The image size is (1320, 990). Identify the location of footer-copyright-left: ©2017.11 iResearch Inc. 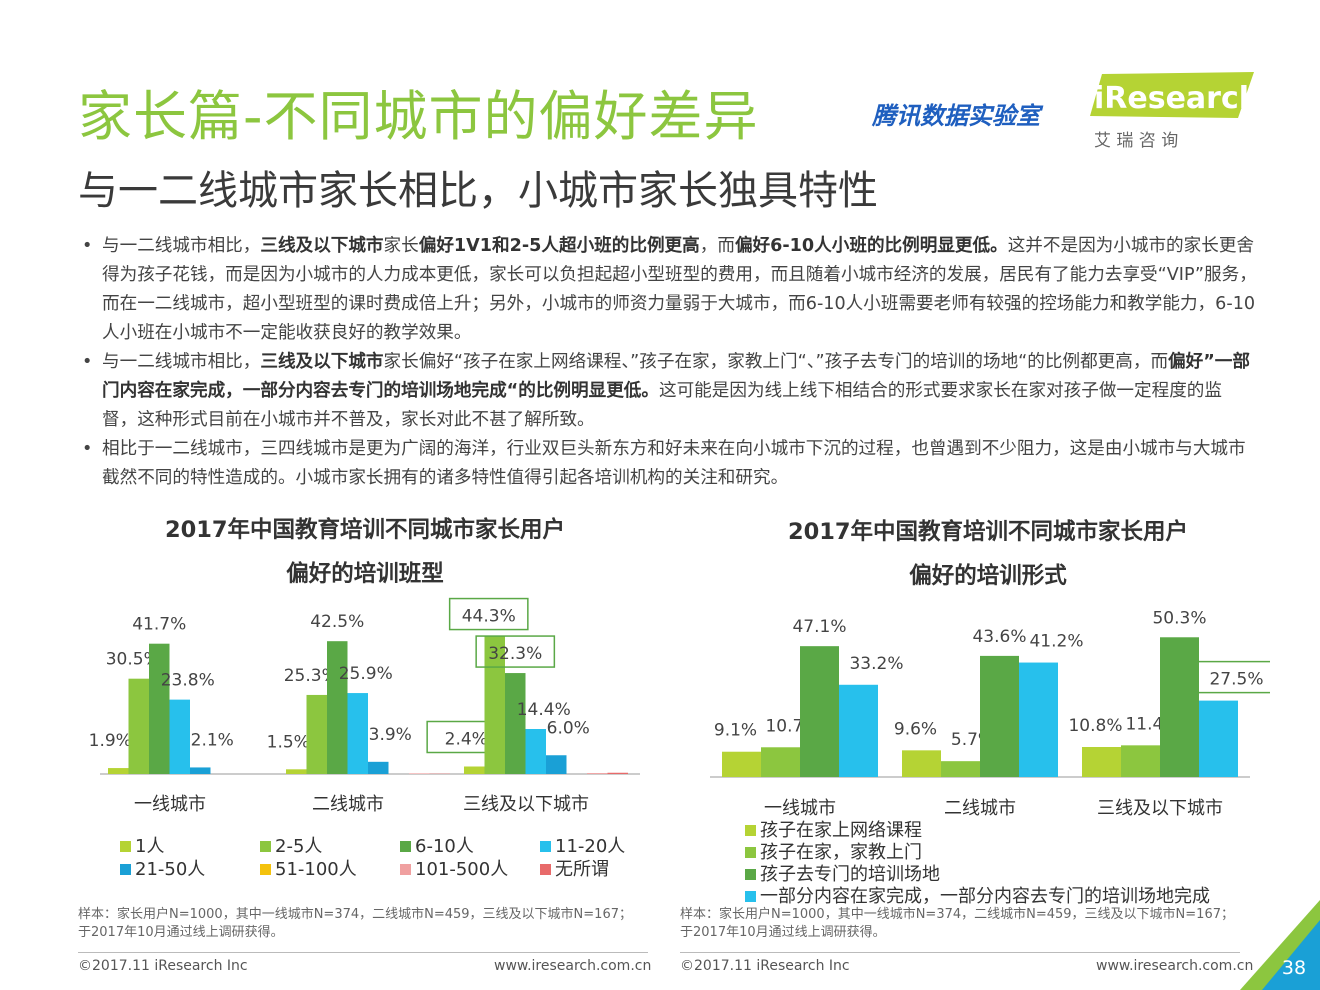
(163, 966).